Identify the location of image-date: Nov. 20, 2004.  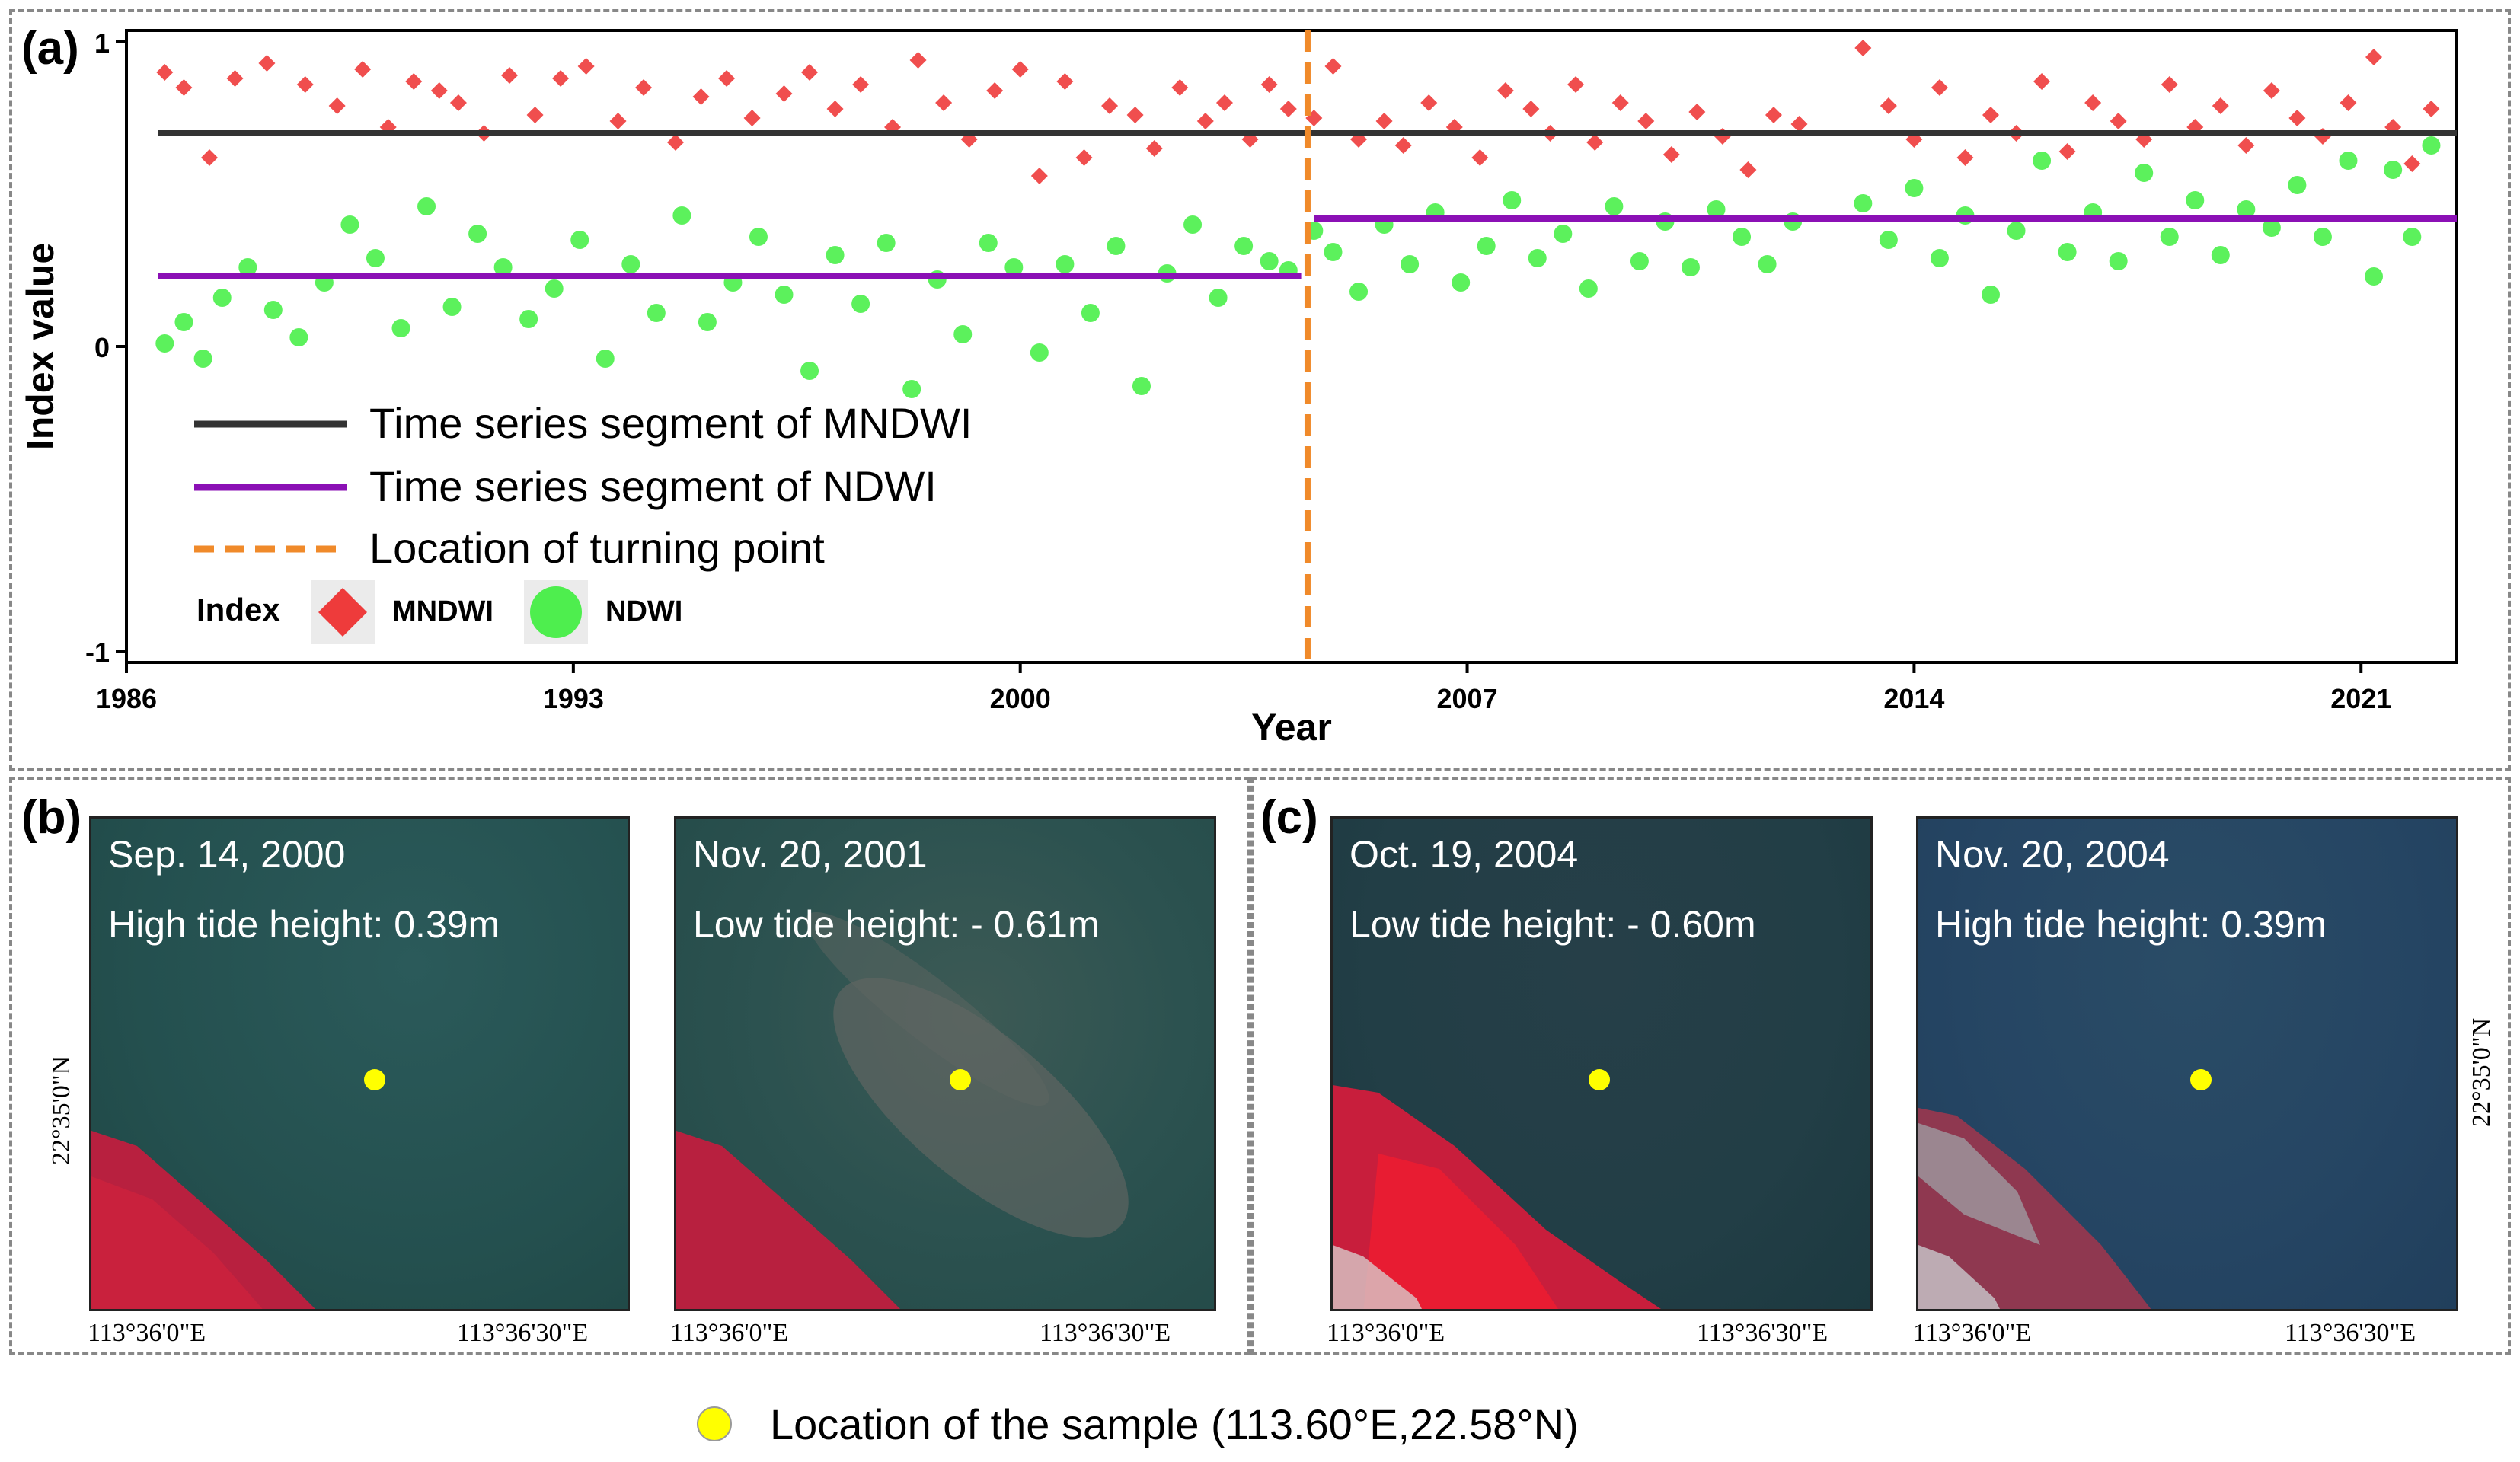
(2052, 854).